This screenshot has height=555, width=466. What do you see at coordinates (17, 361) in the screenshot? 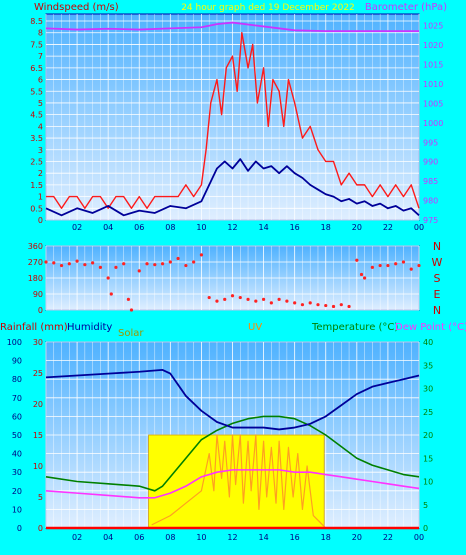
I see `humidity-y-tick-label: 90` at bounding box center [17, 361].